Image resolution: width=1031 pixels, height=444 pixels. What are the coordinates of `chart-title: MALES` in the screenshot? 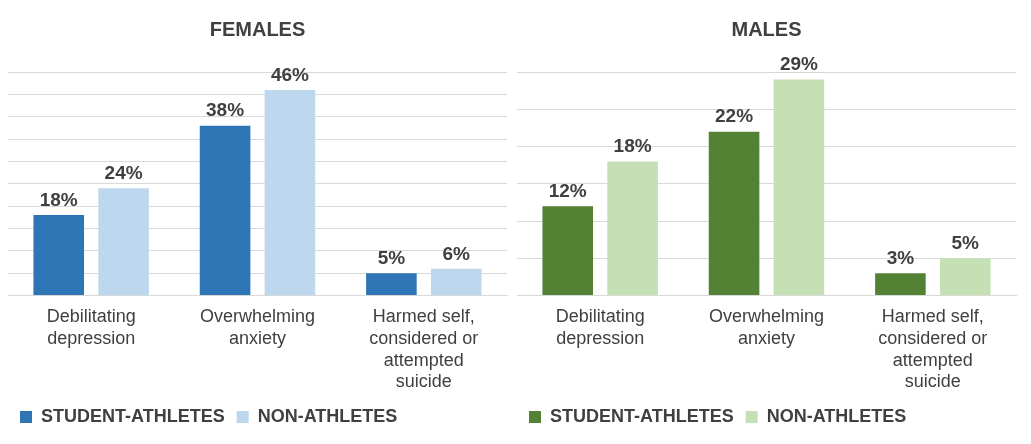 It's located at (766, 28).